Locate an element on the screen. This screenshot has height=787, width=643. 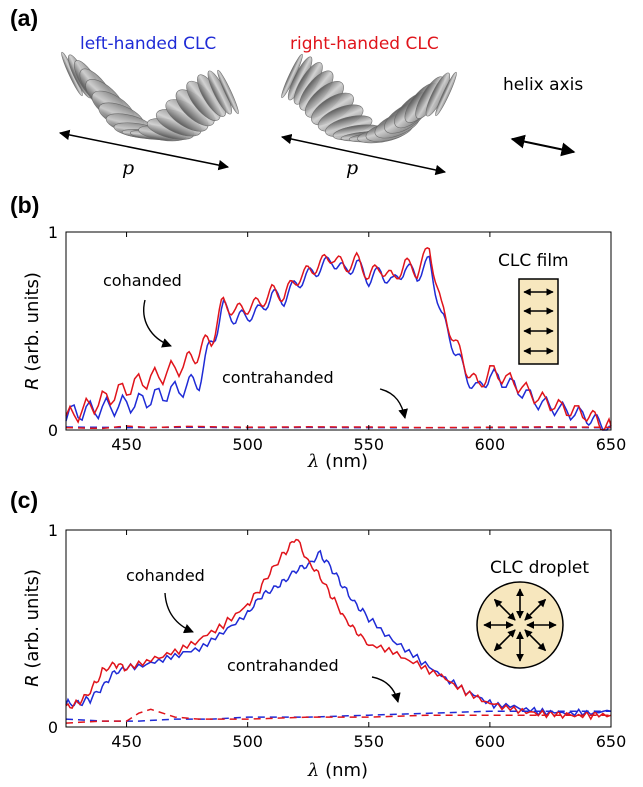
pitch-label-left: p is located at coordinates (128, 168).